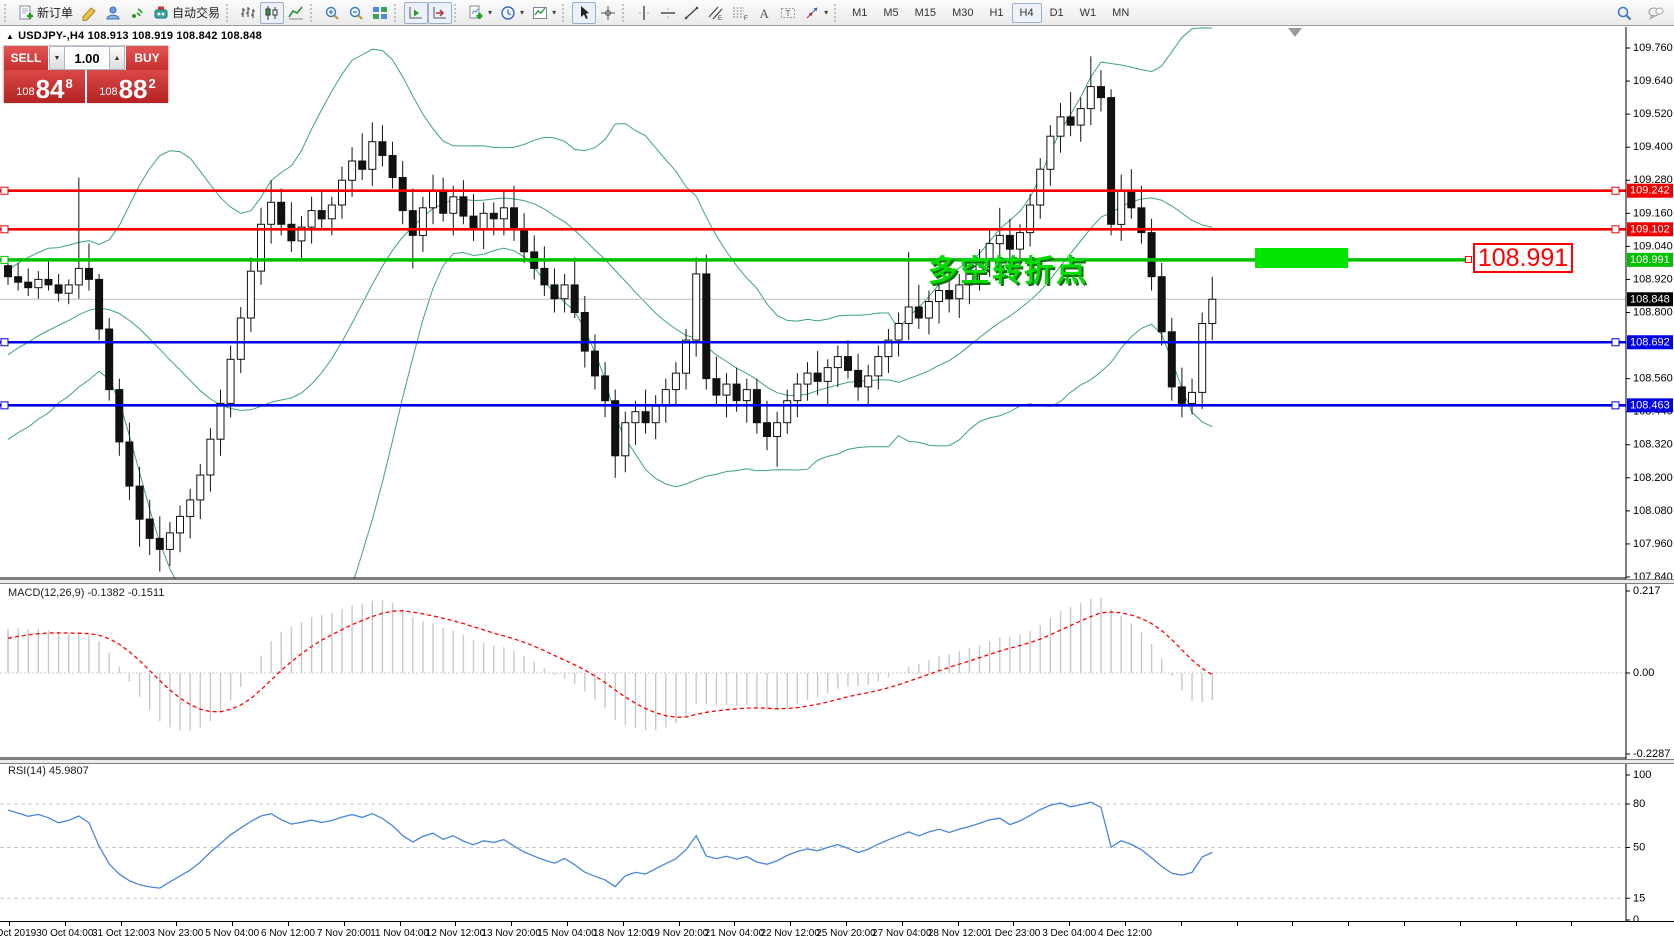  I want to click on fibonacci-button: F, so click(740, 13).